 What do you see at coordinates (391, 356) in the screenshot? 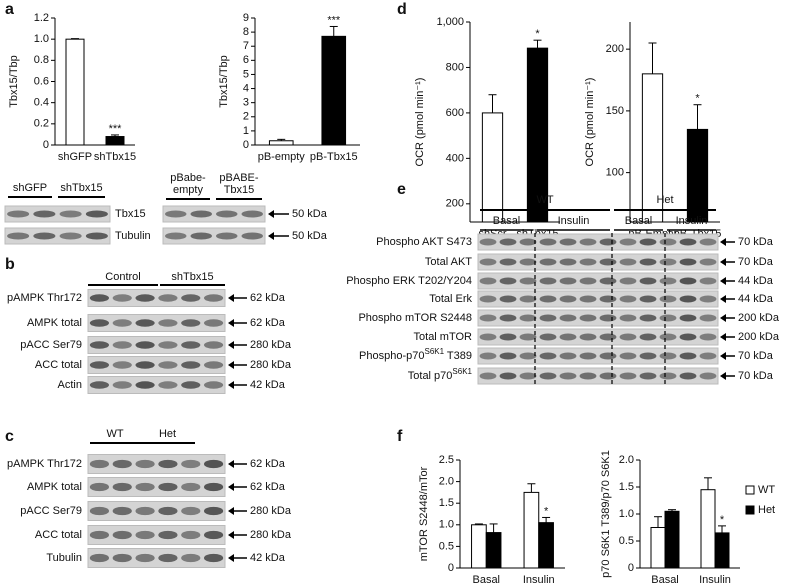
I see `row-label-text: Phospho-p70` at bounding box center [391, 356].